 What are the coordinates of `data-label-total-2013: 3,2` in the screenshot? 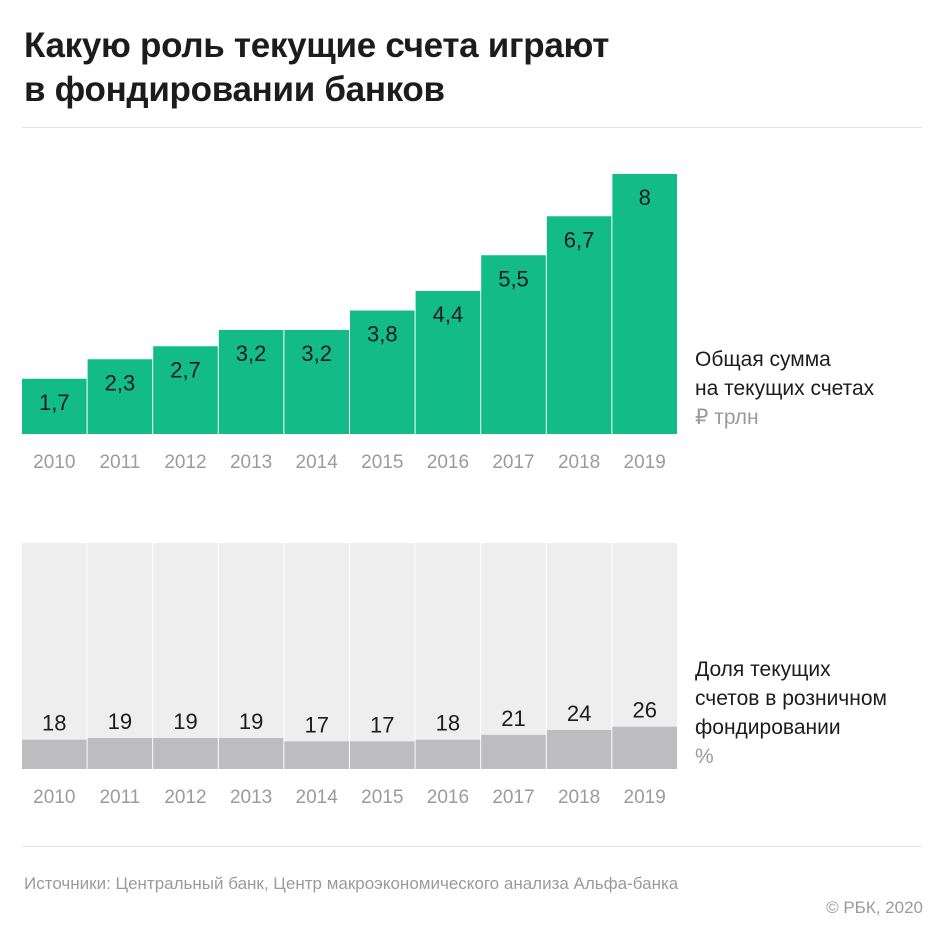 It's located at (251, 353).